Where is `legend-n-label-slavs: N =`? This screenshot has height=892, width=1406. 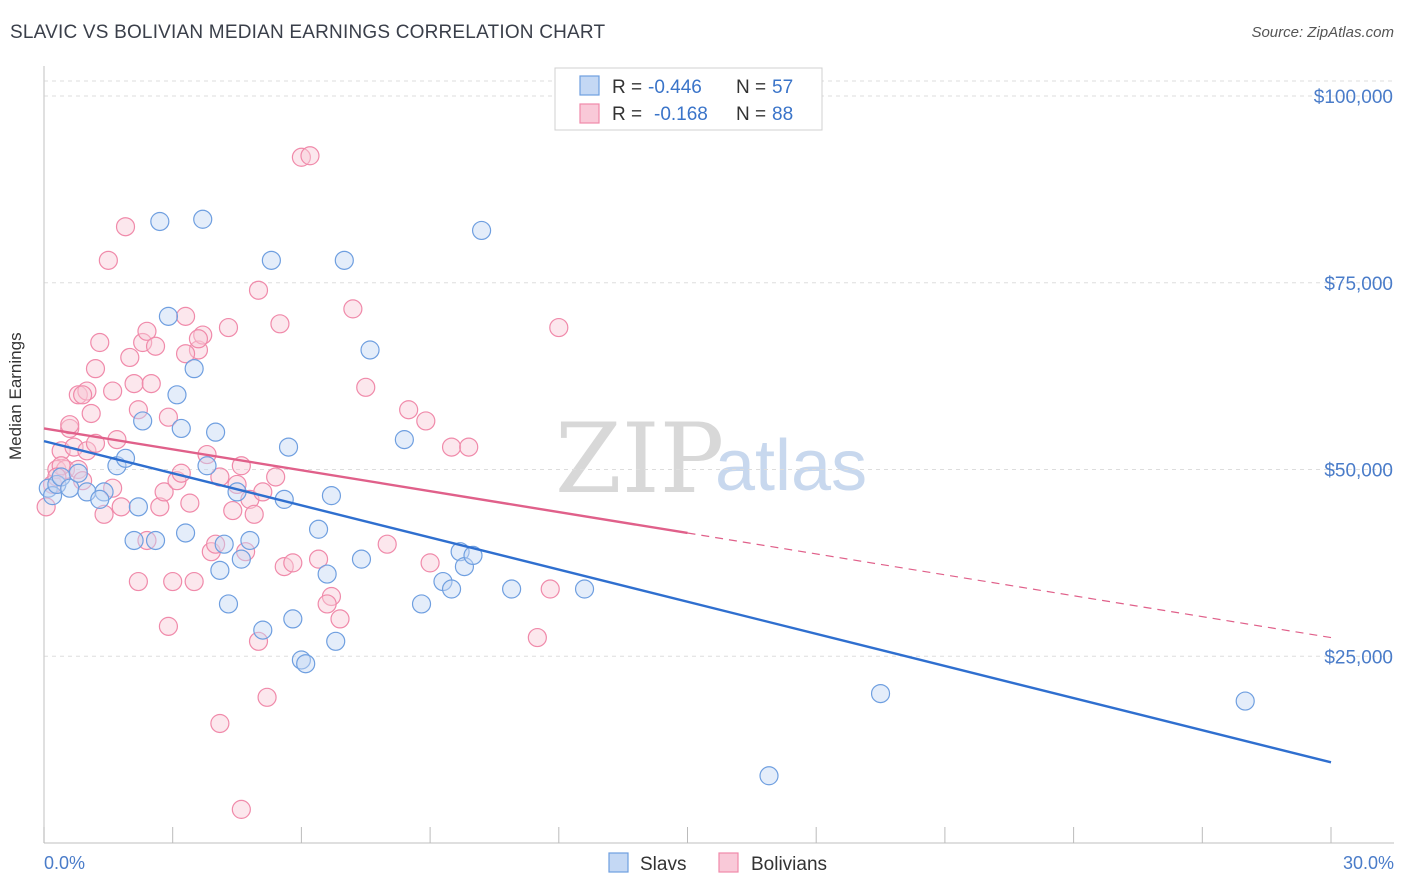
legend-n-label-slavs: N = is located at coordinates (751, 87).